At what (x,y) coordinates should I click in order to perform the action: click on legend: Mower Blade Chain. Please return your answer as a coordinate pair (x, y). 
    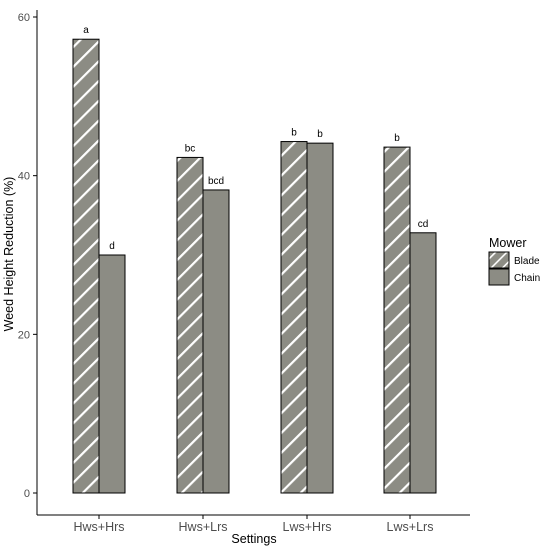
    Looking at the image, I should click on (514, 261).